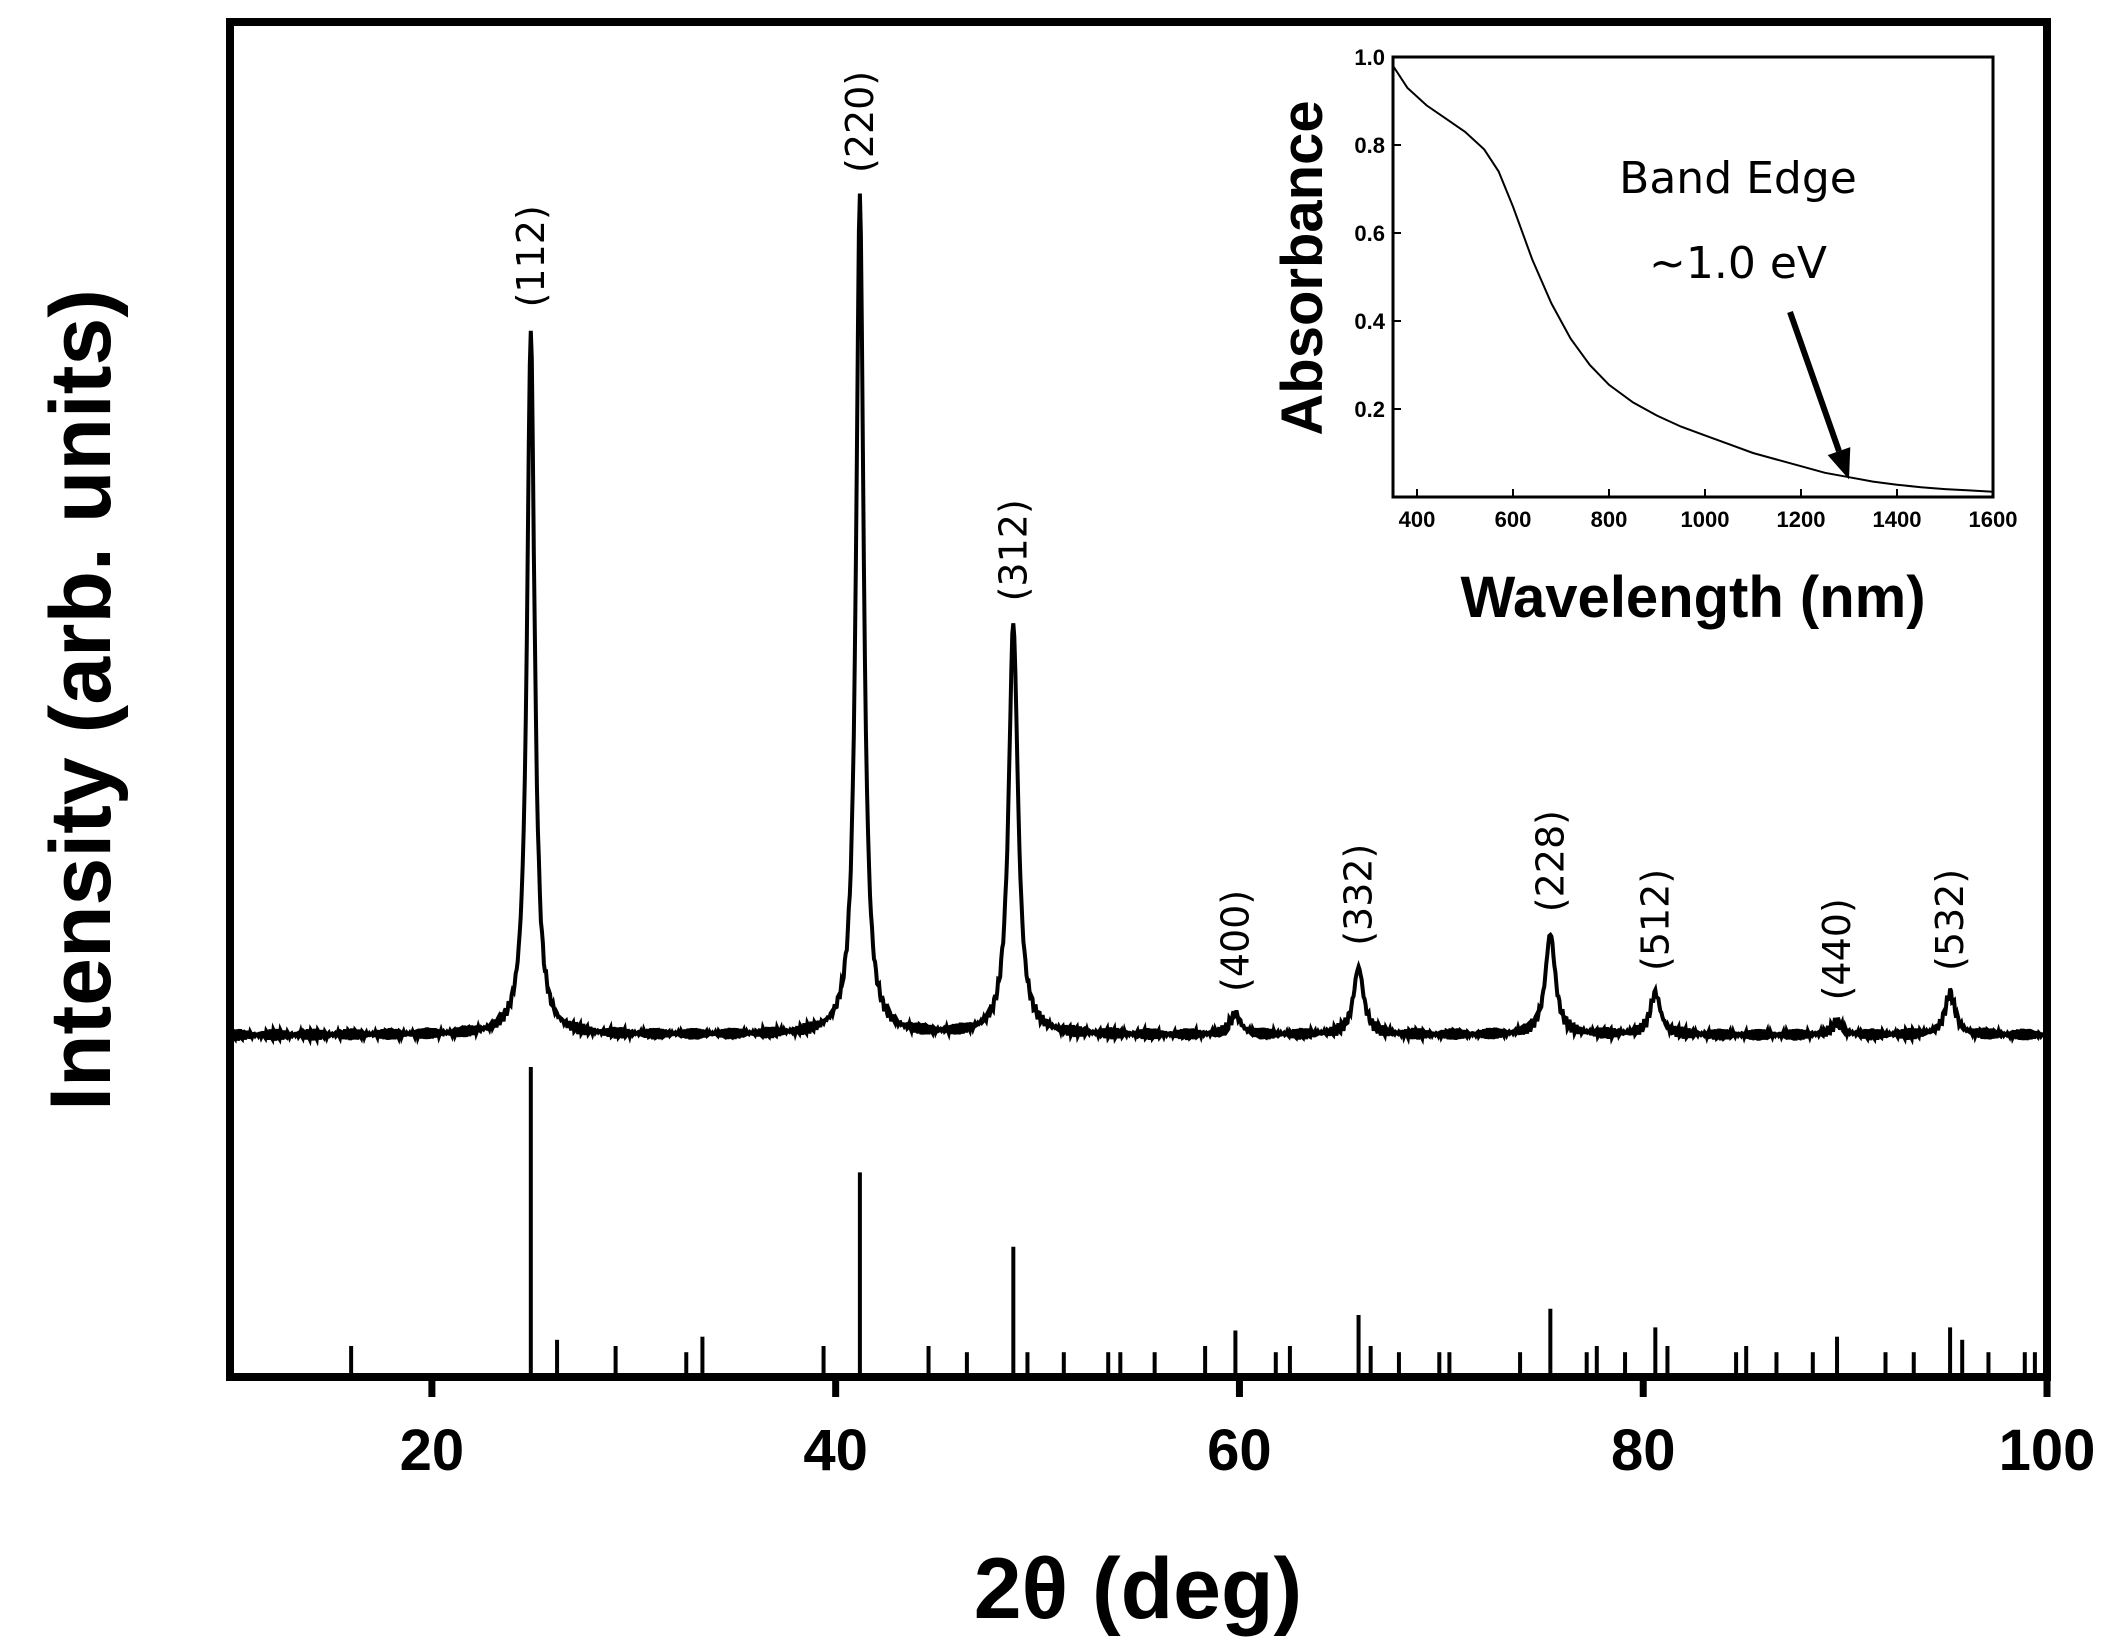  What do you see at coordinates (1643, 1450) in the screenshot?
I see `x-tick-label-80: 80` at bounding box center [1643, 1450].